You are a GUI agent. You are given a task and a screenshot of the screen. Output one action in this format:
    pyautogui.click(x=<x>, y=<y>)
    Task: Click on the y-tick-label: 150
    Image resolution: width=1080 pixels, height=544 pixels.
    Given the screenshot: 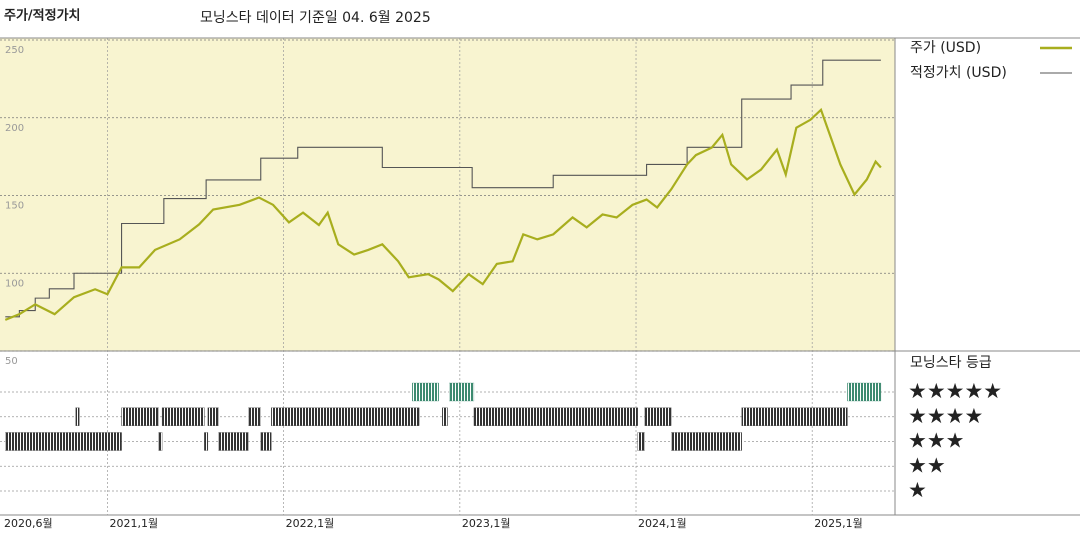 What is the action you would take?
    pyautogui.click(x=14, y=206)
    